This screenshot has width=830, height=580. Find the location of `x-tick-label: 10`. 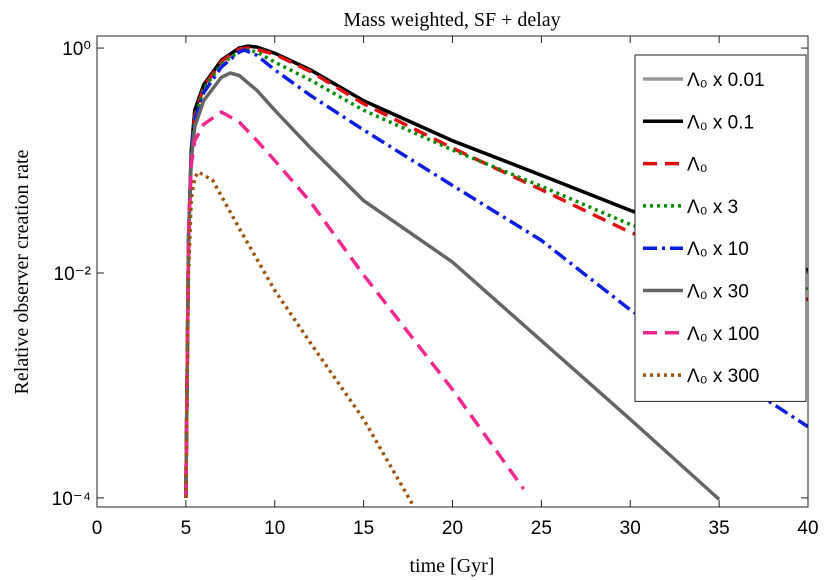

x-tick-label: 10 is located at coordinates (274, 528).